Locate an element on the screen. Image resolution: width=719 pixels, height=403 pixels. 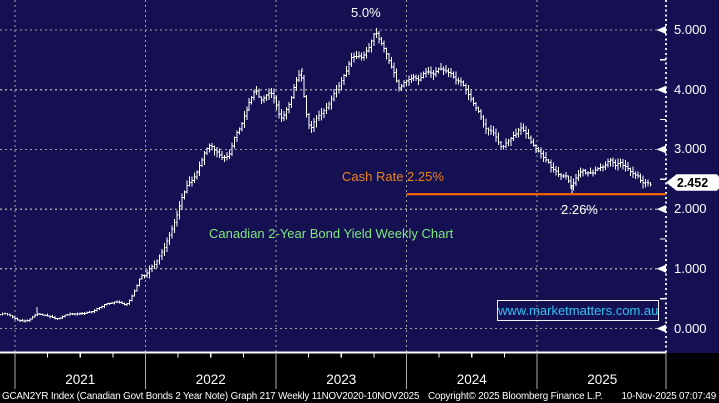
low-annotation: 2.26% is located at coordinates (579, 209).